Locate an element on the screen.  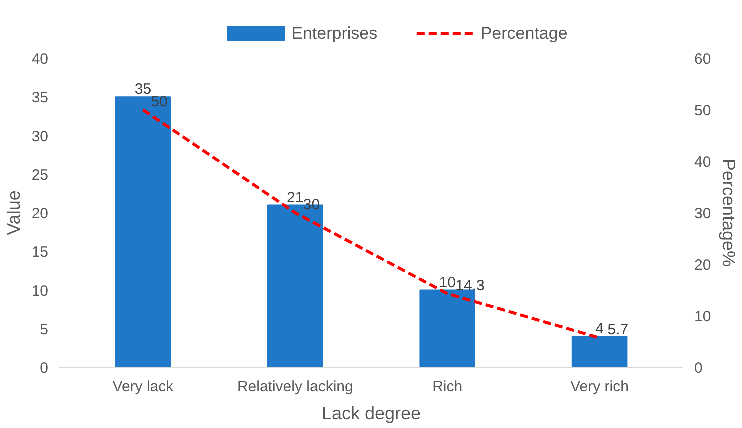
x-tick-label: Very lack is located at coordinates (143, 387).